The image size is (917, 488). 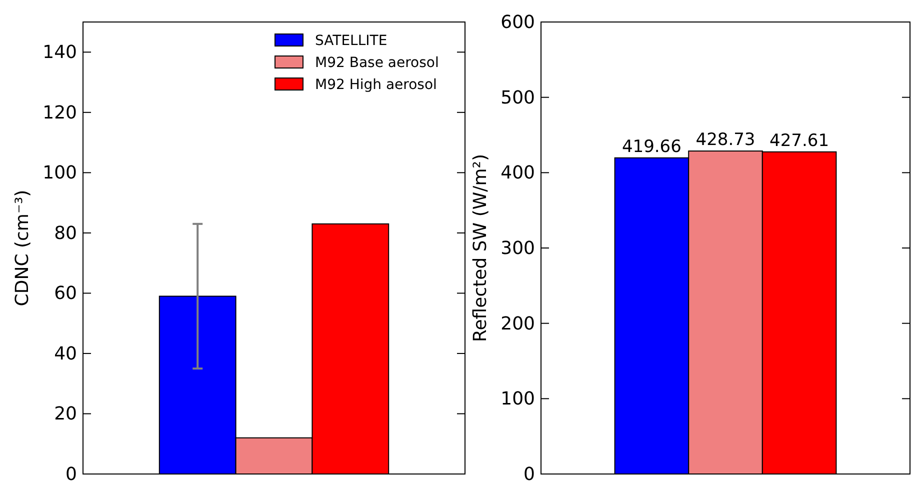 What do you see at coordinates (59, 53) in the screenshot?
I see `y-tick-label: 140` at bounding box center [59, 53].